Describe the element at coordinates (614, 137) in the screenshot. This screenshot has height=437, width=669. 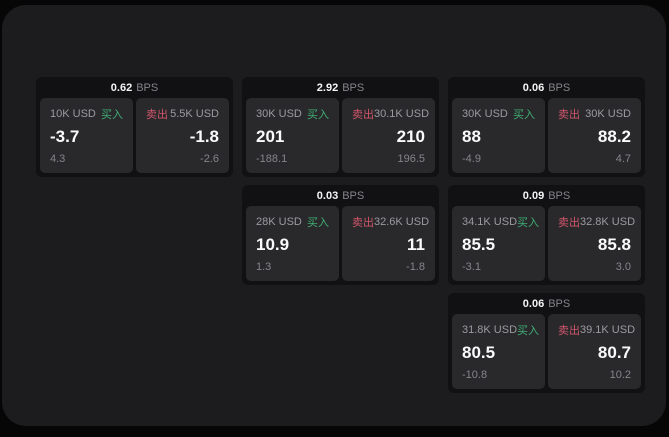
I see `sell-price: 88.2` at that location.